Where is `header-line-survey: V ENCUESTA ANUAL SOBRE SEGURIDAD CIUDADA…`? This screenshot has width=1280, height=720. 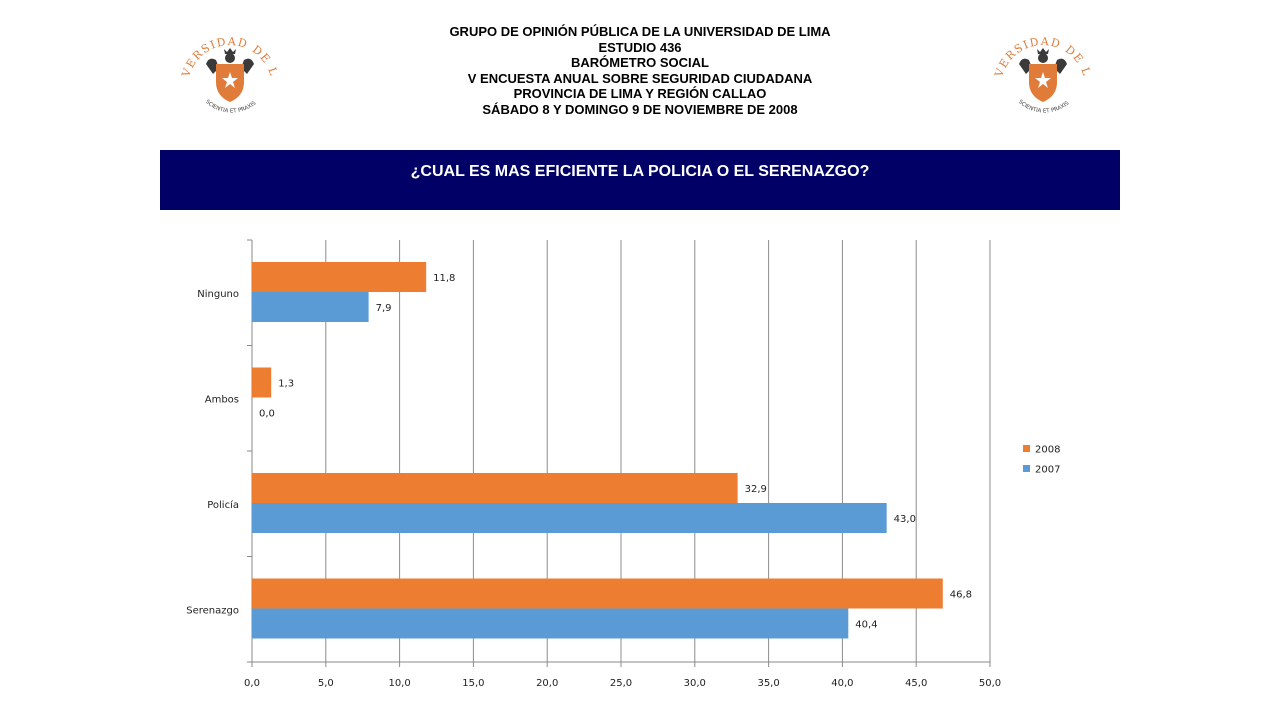
header-line-survey: V ENCUESTA ANUAL SOBRE SEGURIDAD CIUDADA… is located at coordinates (640, 78).